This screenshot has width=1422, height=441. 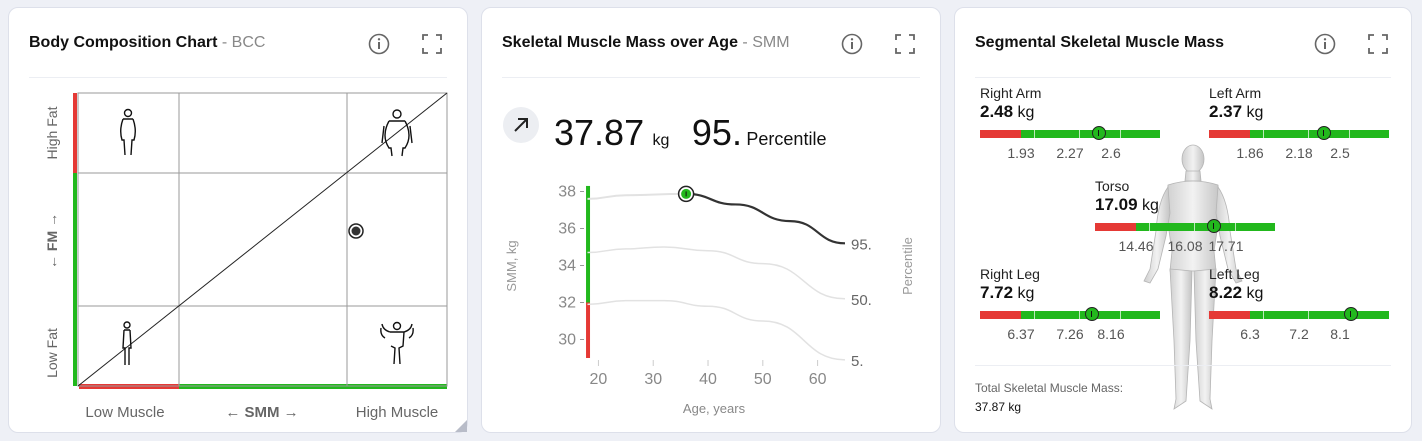 What do you see at coordinates (998, 407) in the screenshot?
I see `total-smm-value: 37.87 kg` at bounding box center [998, 407].